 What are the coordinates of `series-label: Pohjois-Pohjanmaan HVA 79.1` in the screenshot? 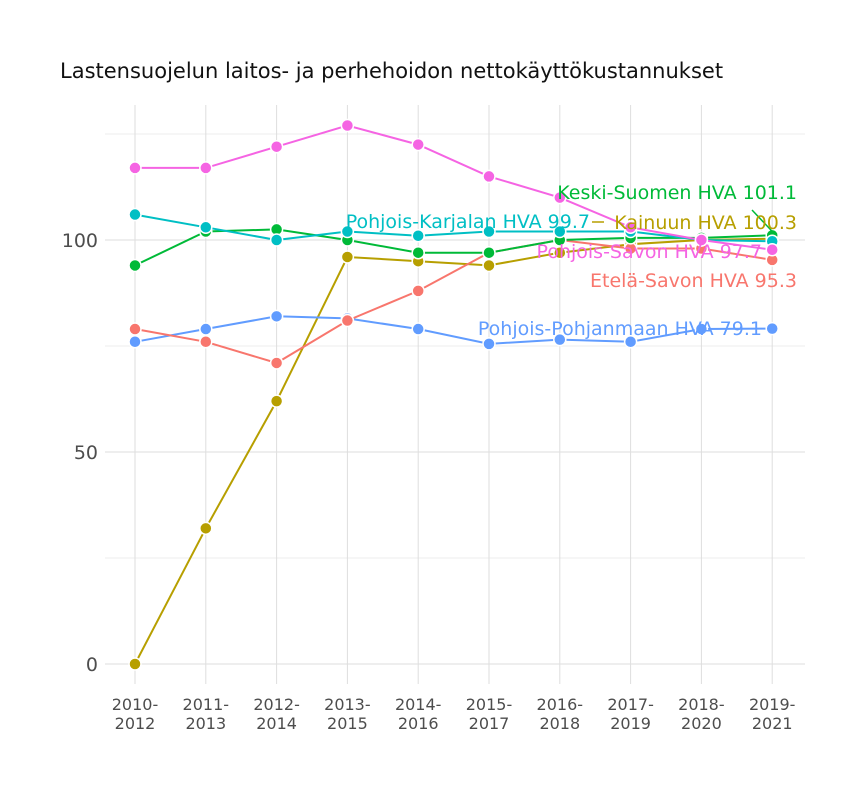 It's located at (620, 329).